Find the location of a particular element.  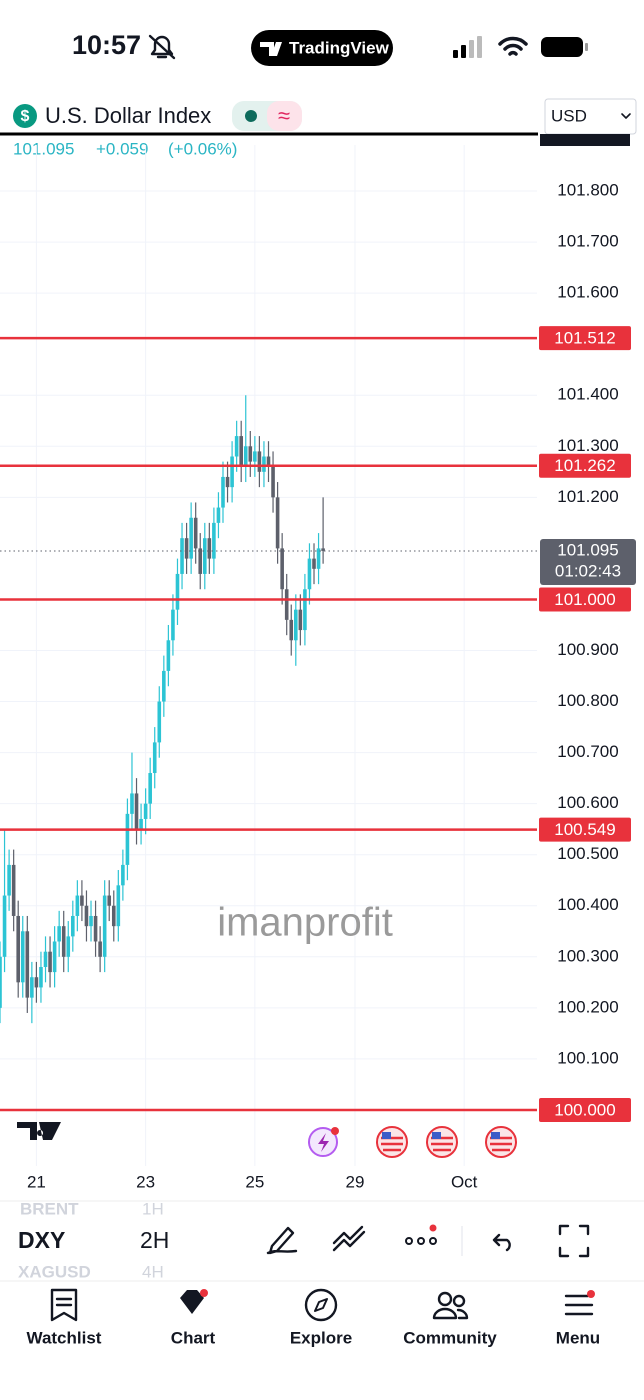

current-price-label: 101.095 is located at coordinates (587, 549).